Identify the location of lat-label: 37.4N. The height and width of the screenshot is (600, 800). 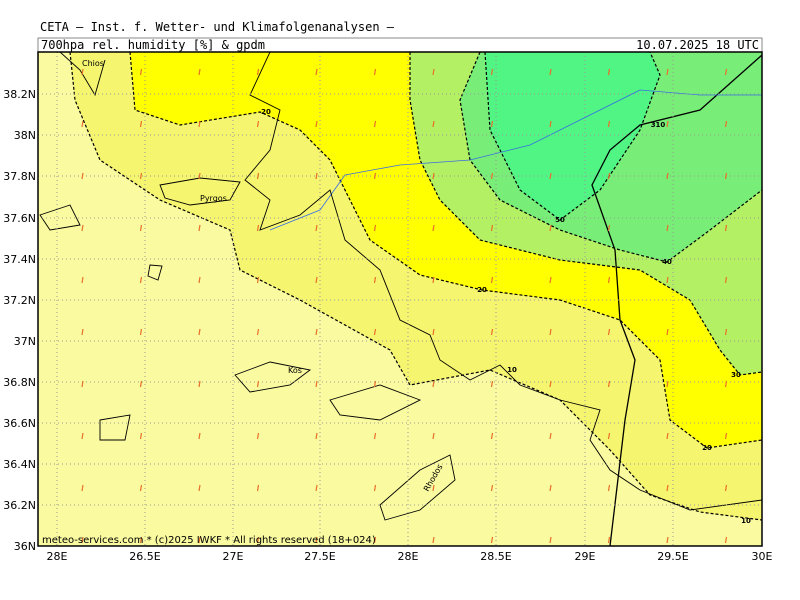
(19, 259).